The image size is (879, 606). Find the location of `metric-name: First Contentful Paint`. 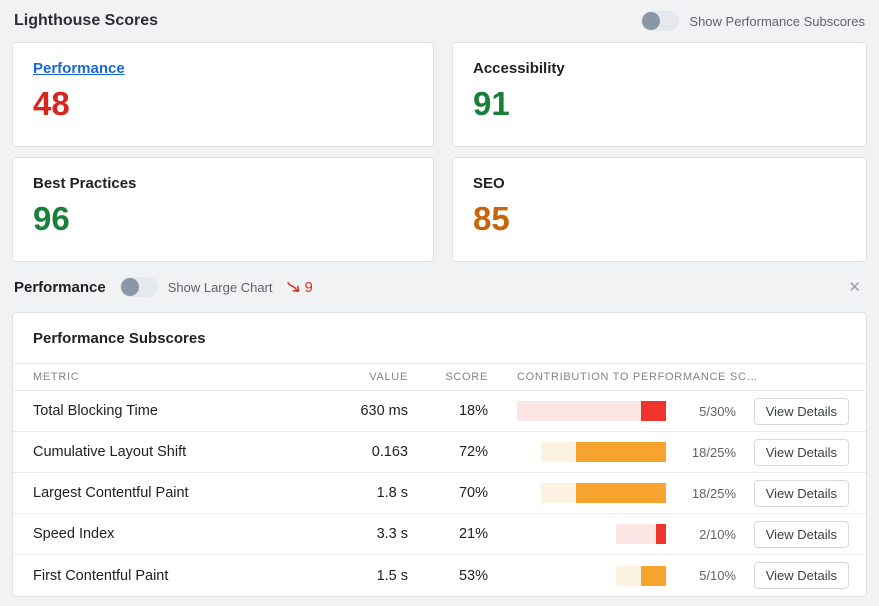

metric-name: First Contentful Paint is located at coordinates (101, 575).